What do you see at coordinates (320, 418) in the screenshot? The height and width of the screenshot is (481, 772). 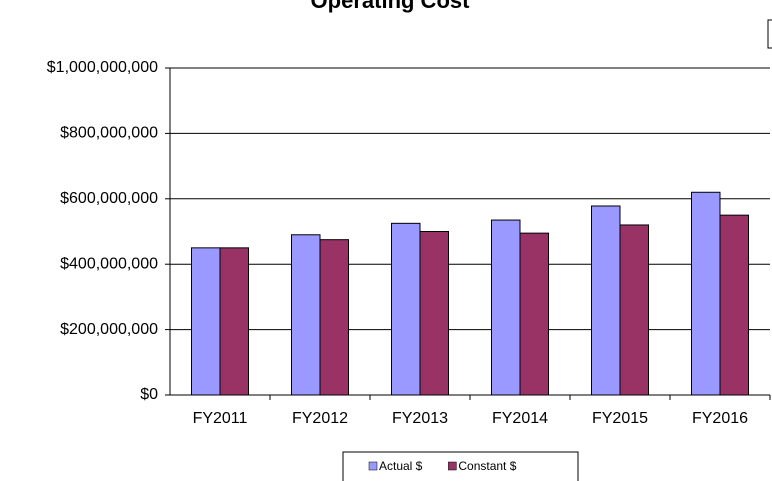 I see `x-tick-label: FY2012` at bounding box center [320, 418].